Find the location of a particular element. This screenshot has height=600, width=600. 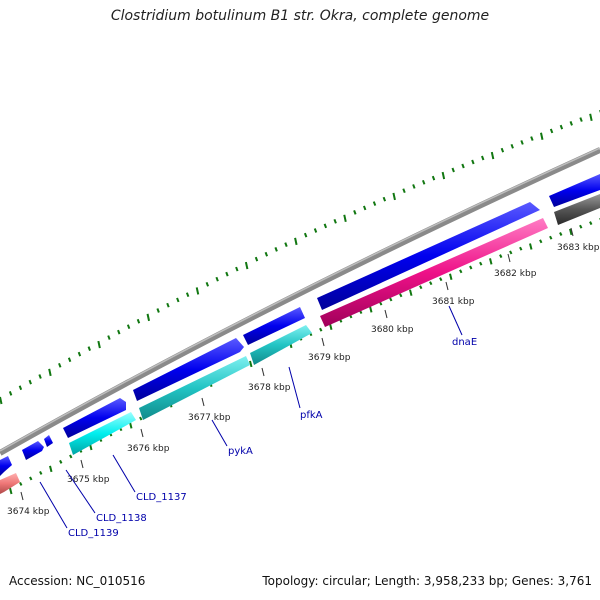

ruler-tick-label: 3675 kbp is located at coordinates (88, 480).